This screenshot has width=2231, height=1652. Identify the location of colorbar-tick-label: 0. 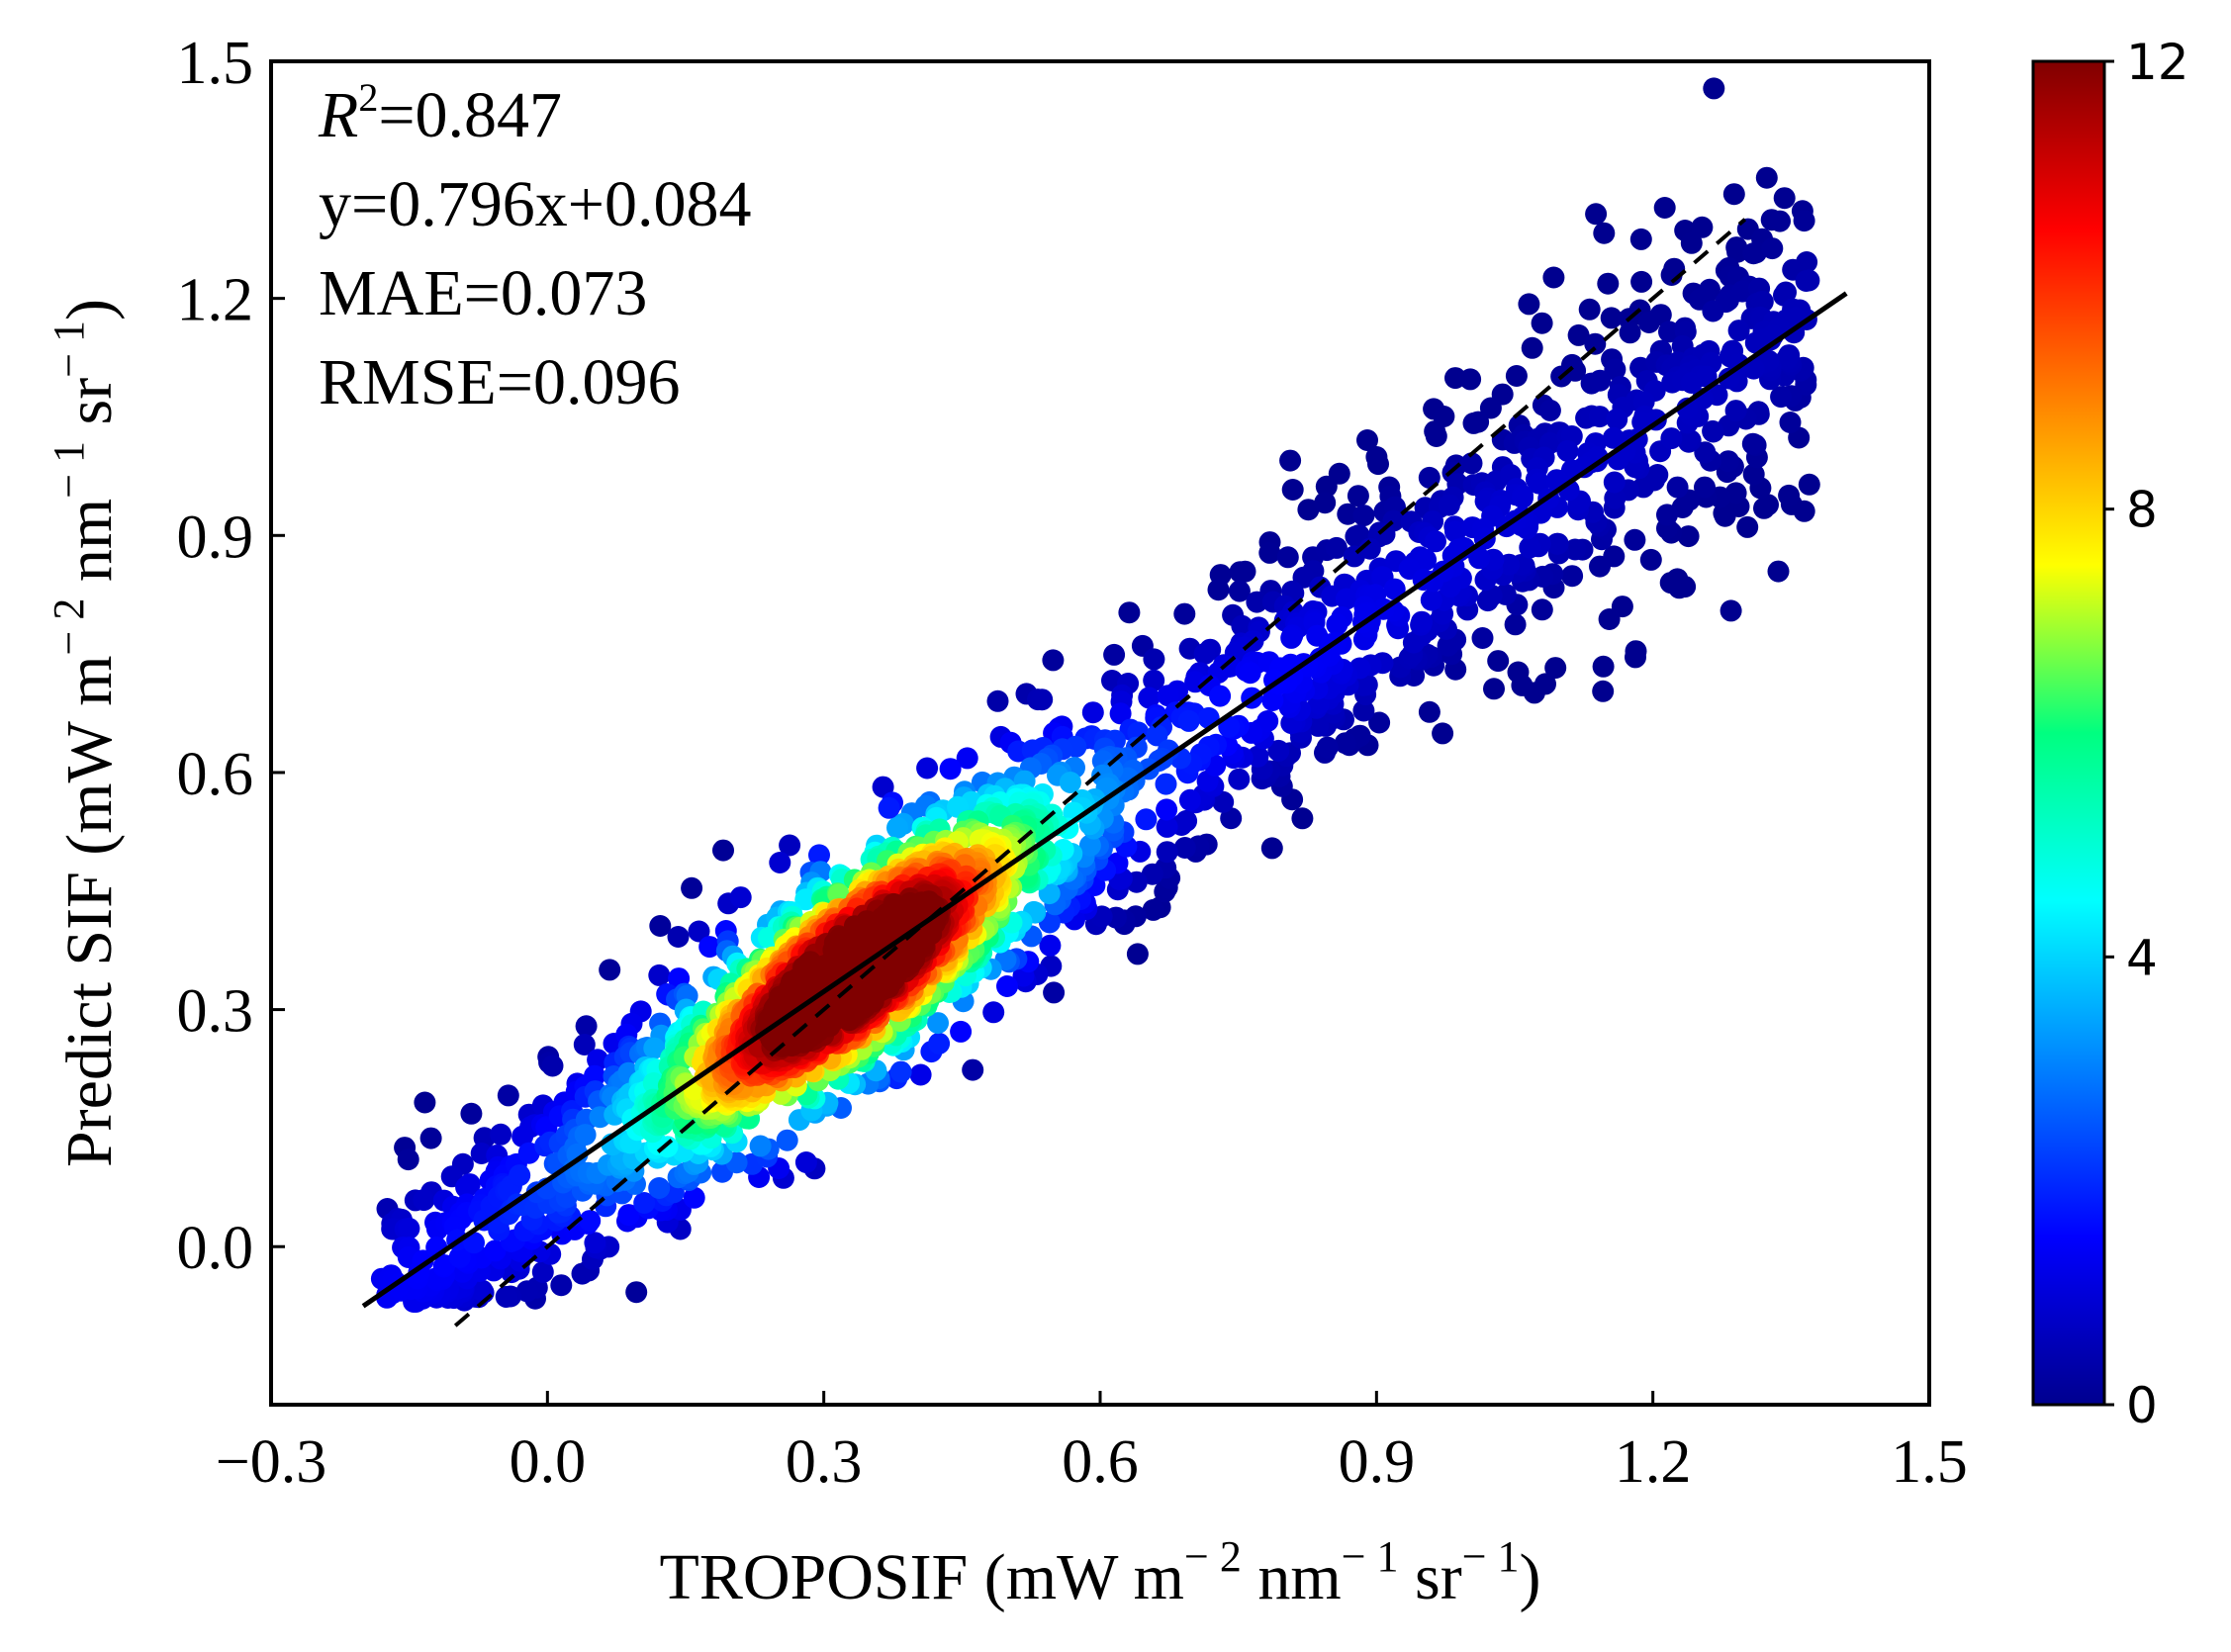
(2142, 1406).